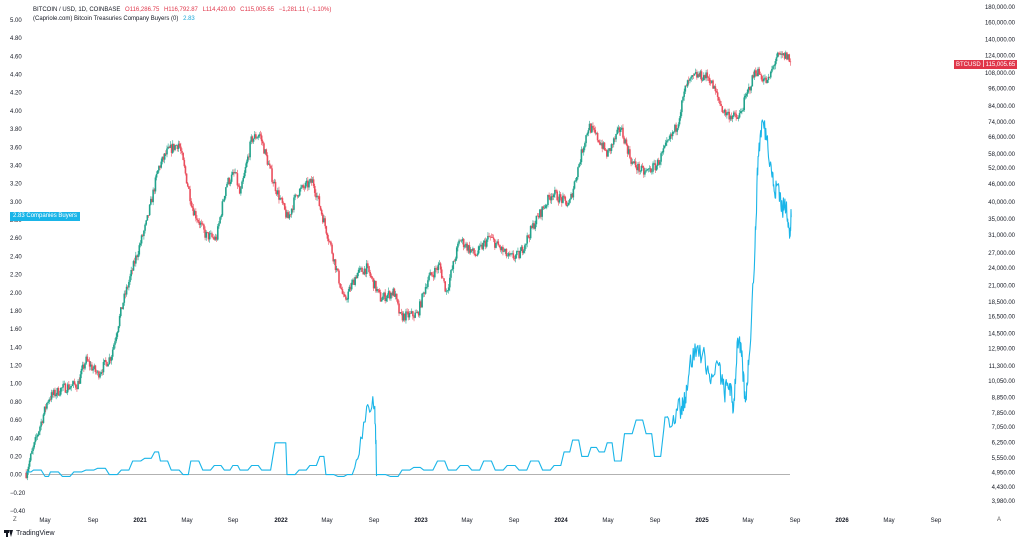 This screenshot has height=543, width=1024. What do you see at coordinates (16, 130) in the screenshot?
I see `left-tick-label: 3.80` at bounding box center [16, 130].